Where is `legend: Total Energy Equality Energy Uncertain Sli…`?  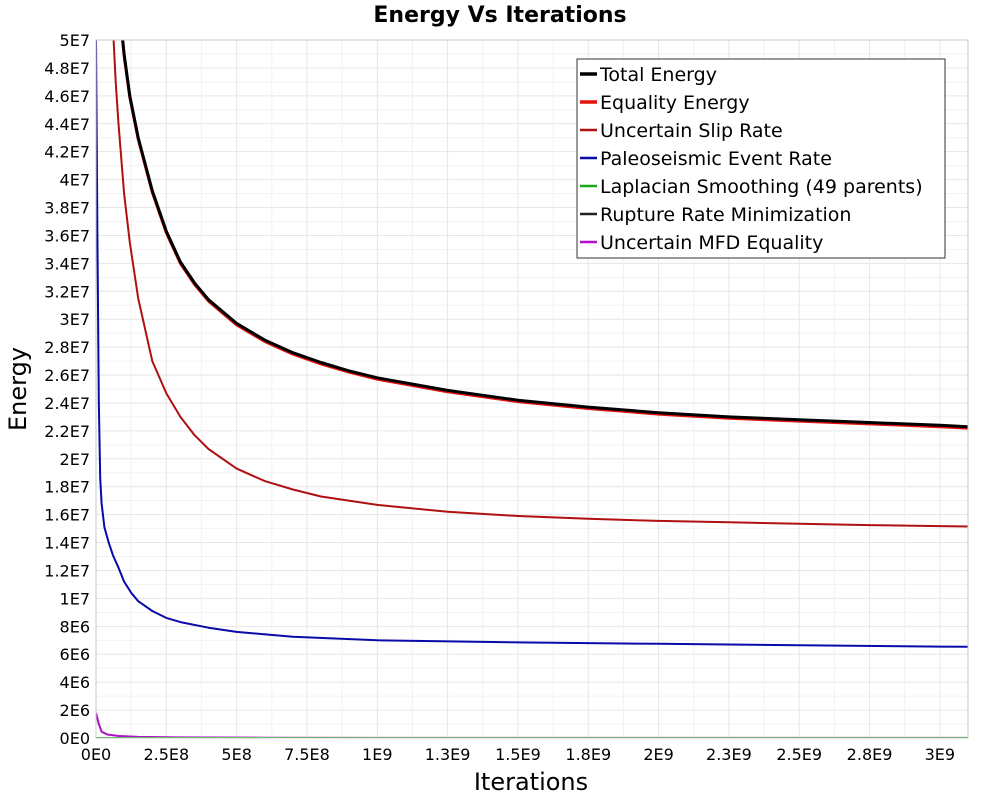
legend: Total Energy Equality Energy Uncertain Sli… is located at coordinates (761, 158).